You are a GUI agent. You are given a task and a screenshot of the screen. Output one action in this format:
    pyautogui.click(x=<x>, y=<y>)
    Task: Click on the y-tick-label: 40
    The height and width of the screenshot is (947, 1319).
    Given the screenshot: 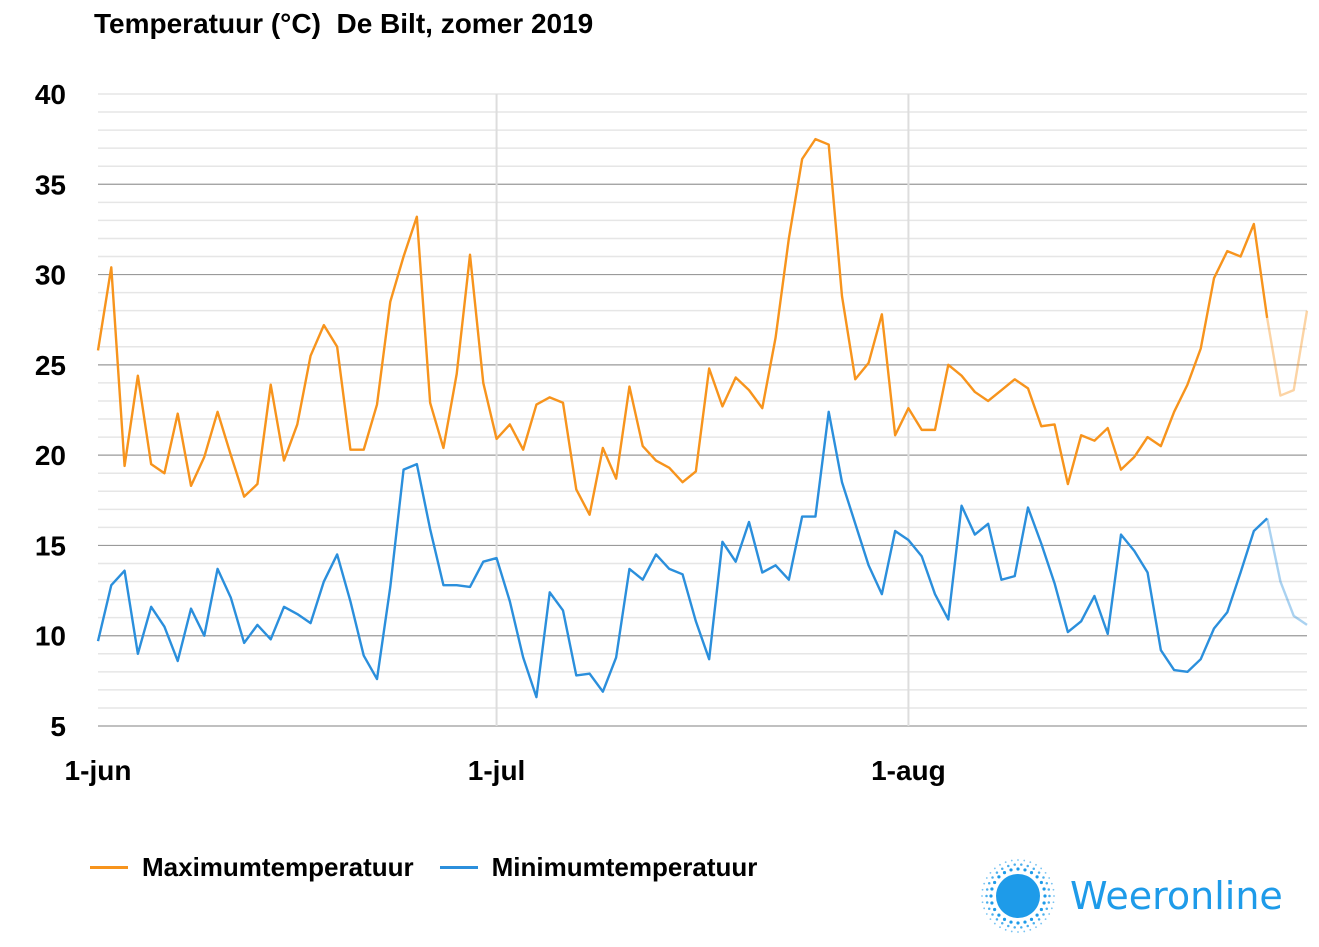 What is the action you would take?
    pyautogui.click(x=50, y=94)
    